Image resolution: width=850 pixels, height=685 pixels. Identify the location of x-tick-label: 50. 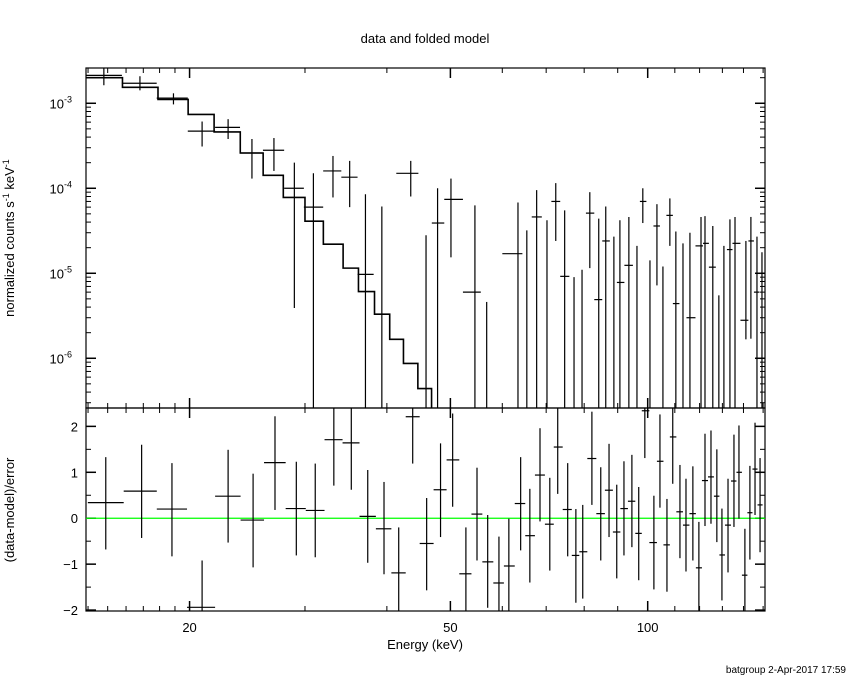
(450, 627).